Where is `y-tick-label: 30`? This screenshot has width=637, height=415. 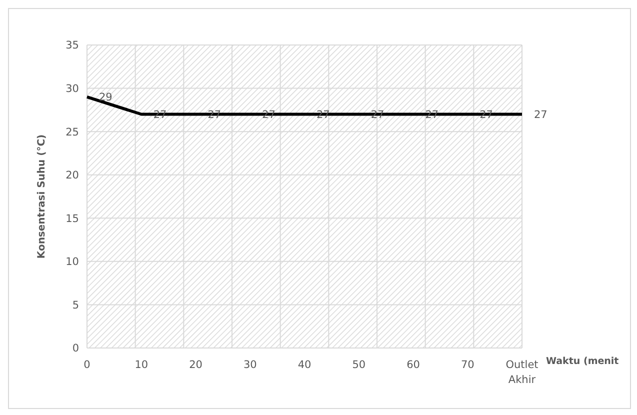
y-tick-label: 30 is located at coordinates (72, 89).